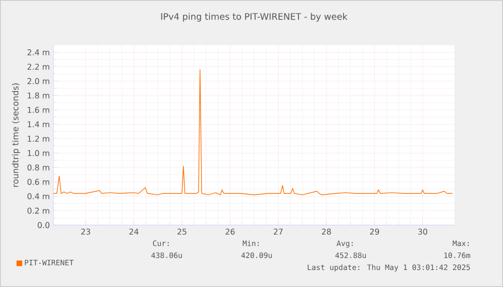  What do you see at coordinates (254, 17) in the screenshot?
I see `chart-title: IPv4 ping times to PIT-WIRENET - by week` at bounding box center [254, 17].